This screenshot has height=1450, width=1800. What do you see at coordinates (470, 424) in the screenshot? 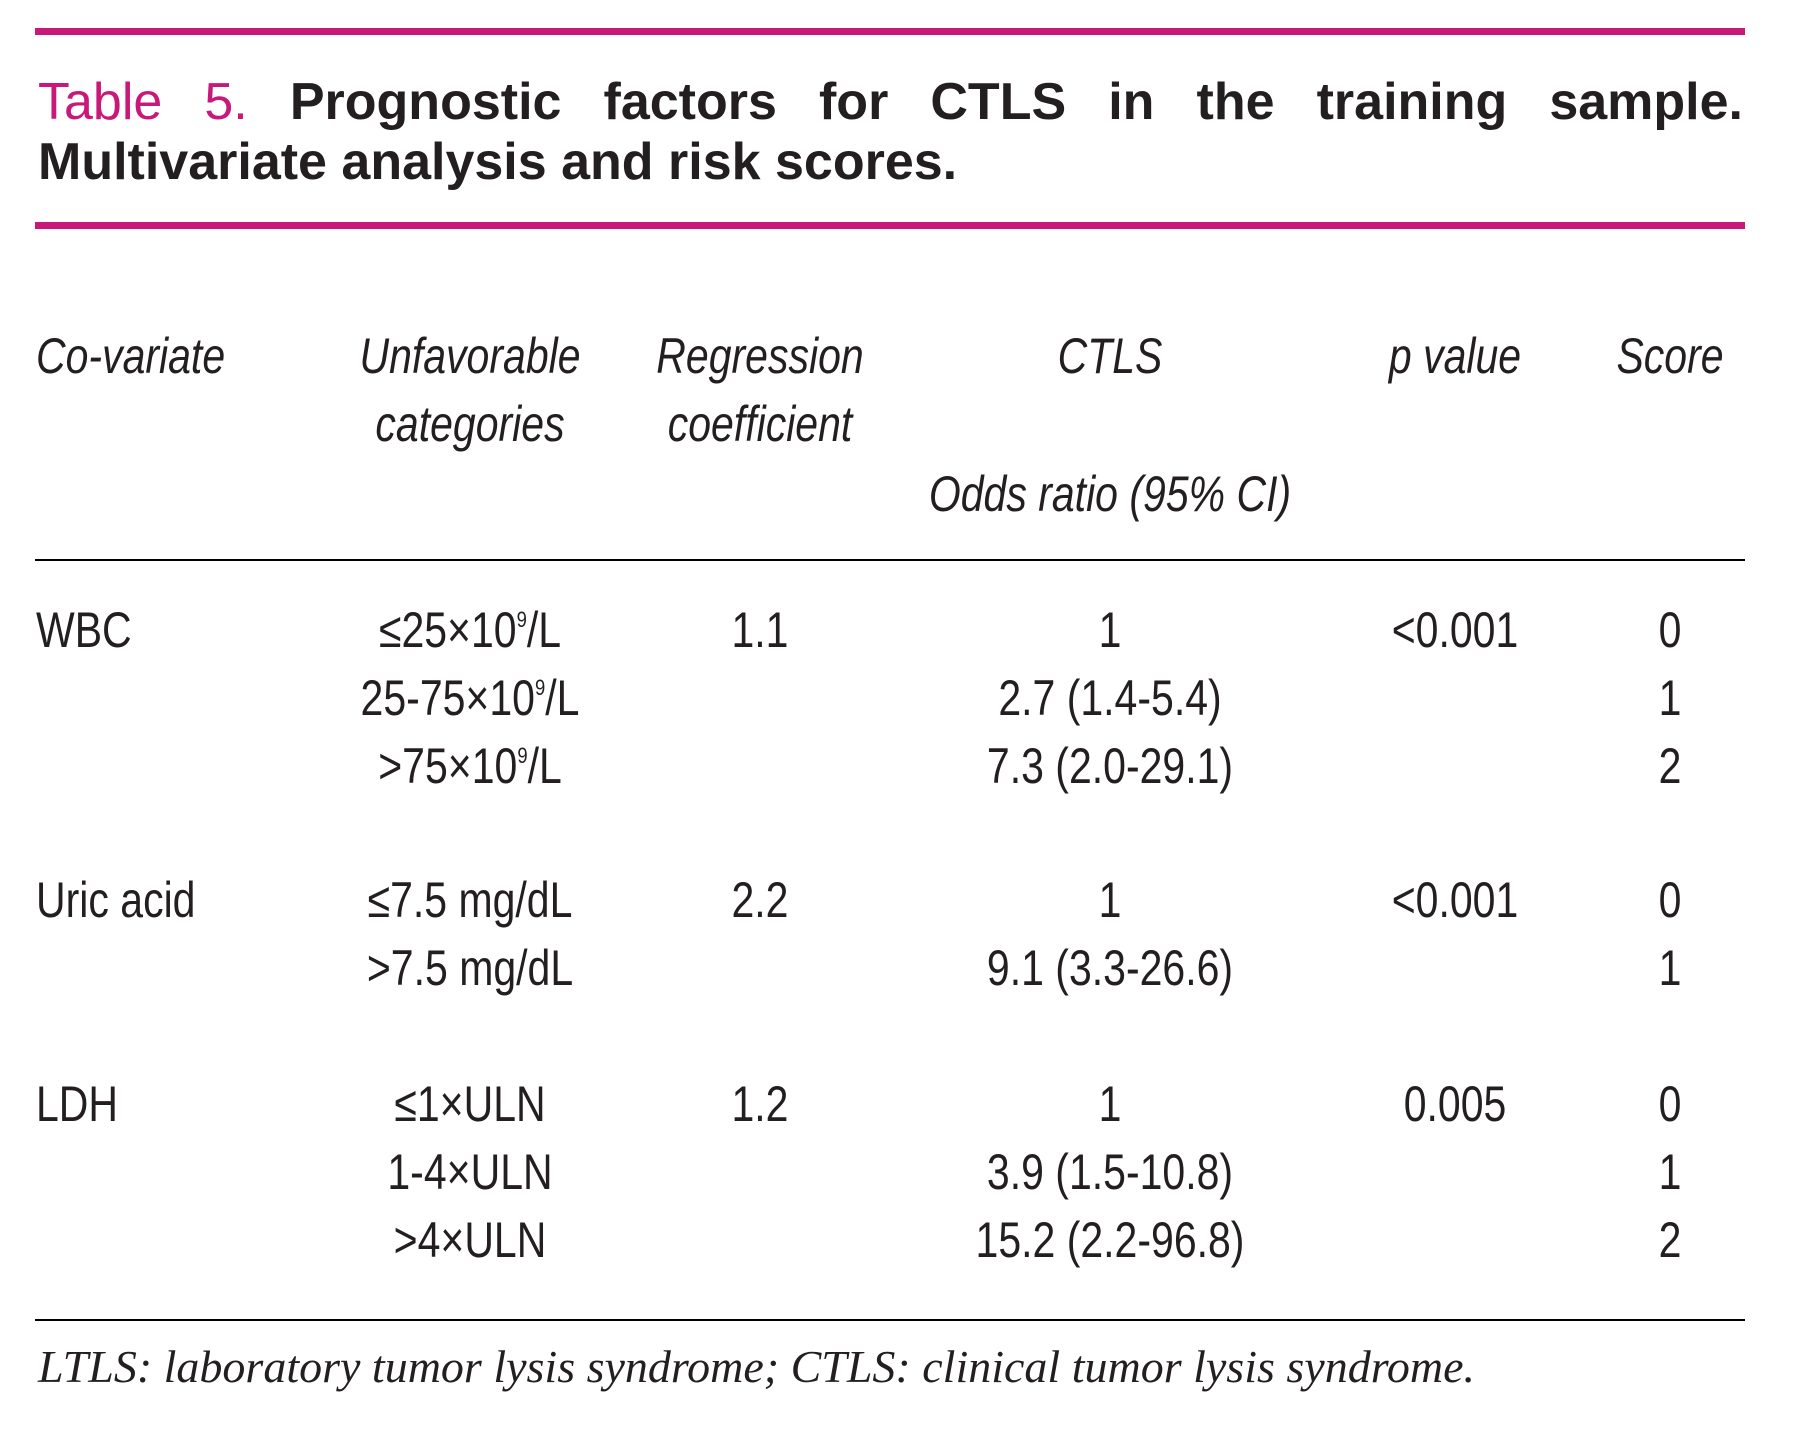
I see `header-unfavorable-line2: categories` at bounding box center [470, 424].